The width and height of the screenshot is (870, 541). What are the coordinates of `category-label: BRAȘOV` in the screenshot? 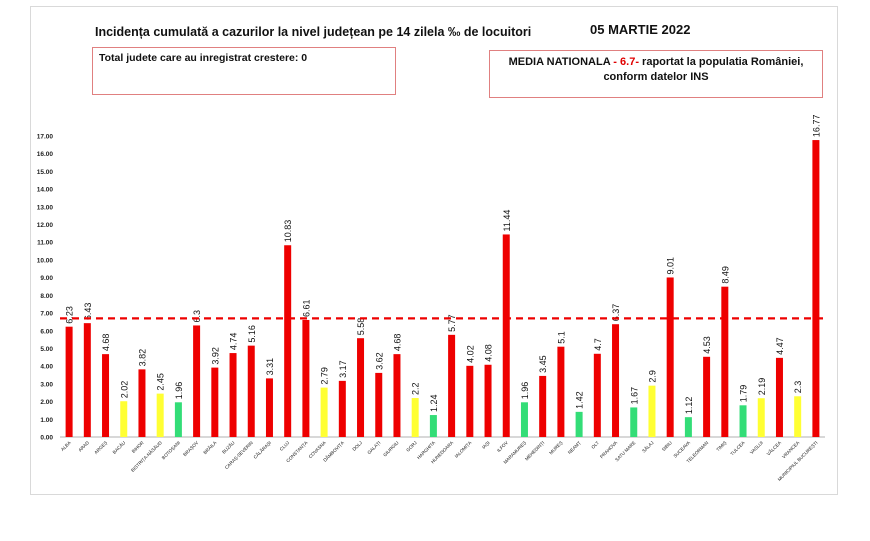 It's located at (191, 449).